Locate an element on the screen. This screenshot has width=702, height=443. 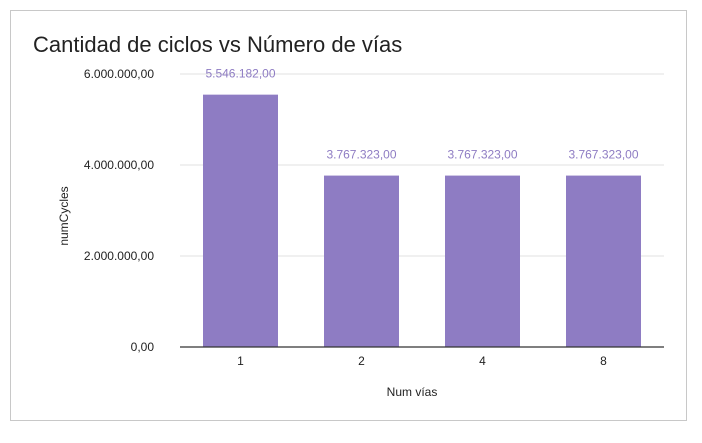
data-label: 5.546.182,00 is located at coordinates (240, 74).